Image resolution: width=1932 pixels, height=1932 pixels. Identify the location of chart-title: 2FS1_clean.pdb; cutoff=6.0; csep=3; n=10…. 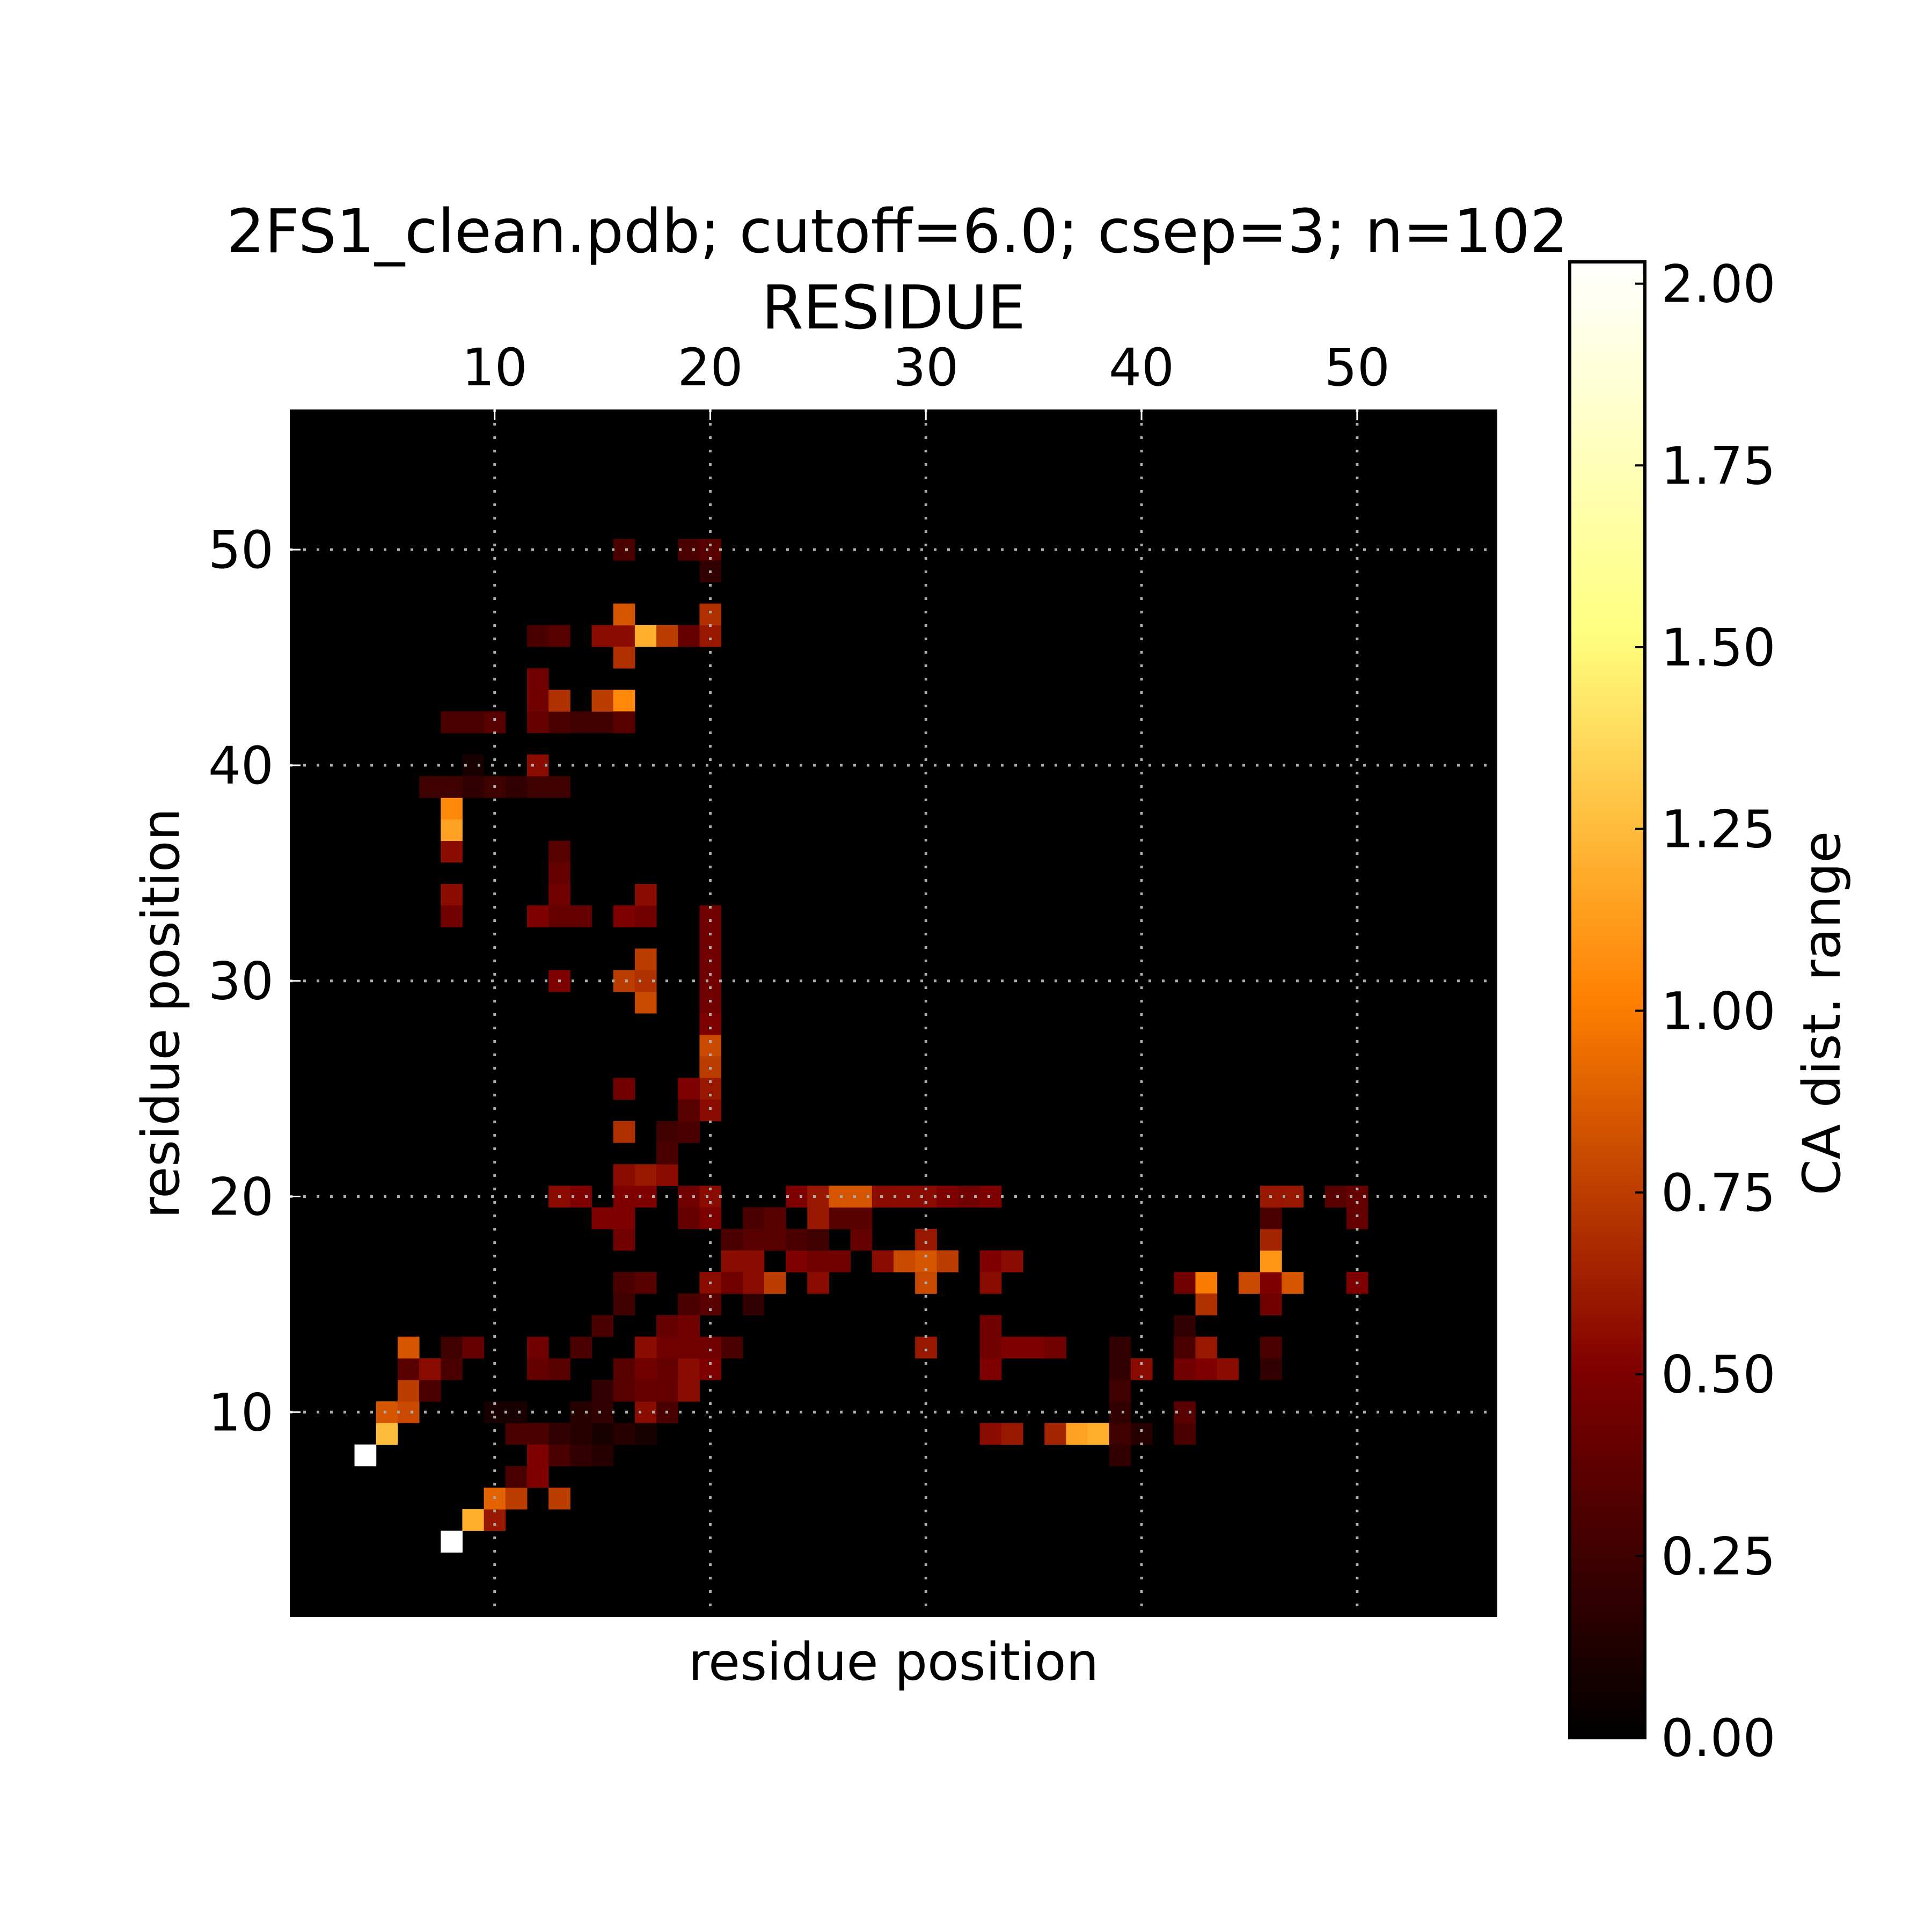
(897, 232).